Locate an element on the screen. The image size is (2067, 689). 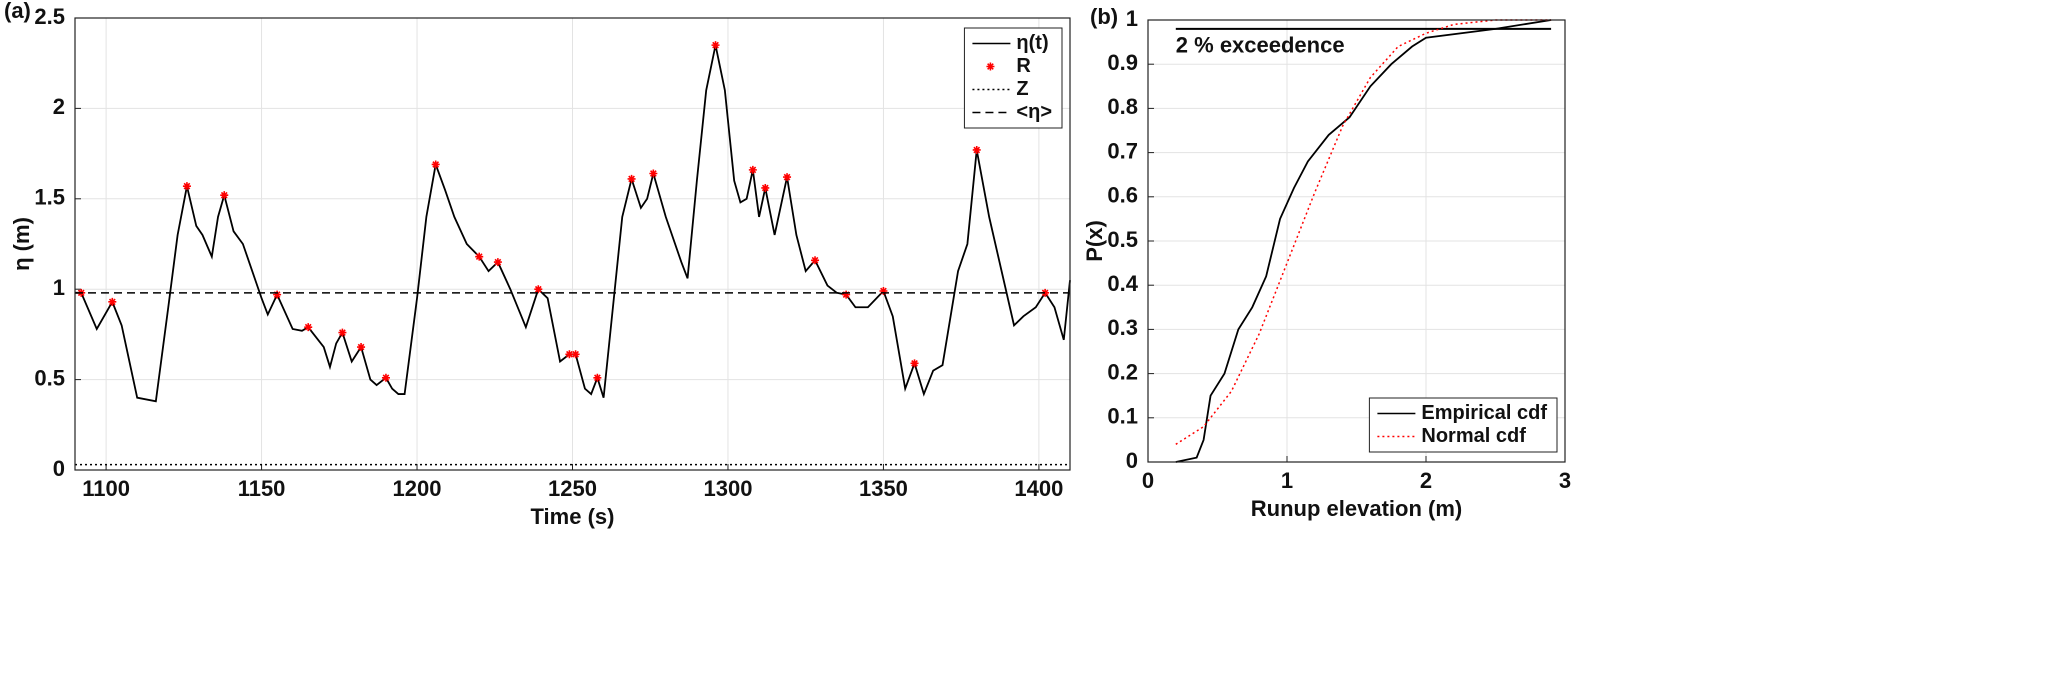
y-tick-label: 0.9 is located at coordinates (1122, 62).